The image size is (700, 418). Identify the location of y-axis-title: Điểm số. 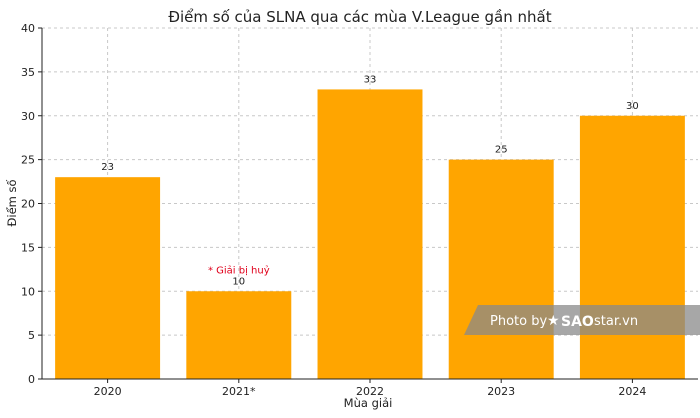
(12, 202).